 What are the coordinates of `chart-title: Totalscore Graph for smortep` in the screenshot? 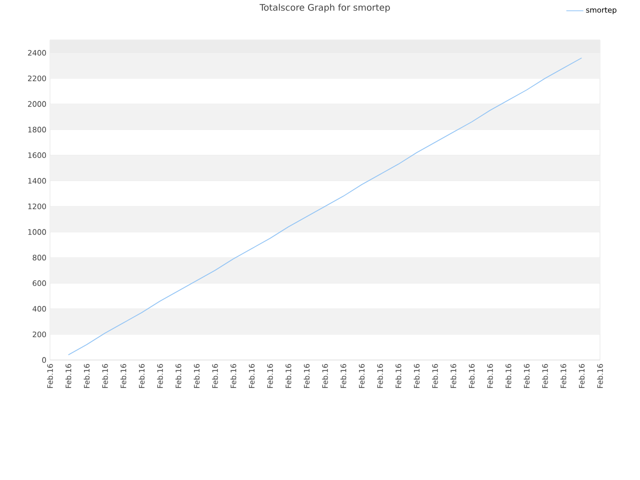 It's located at (325, 8).